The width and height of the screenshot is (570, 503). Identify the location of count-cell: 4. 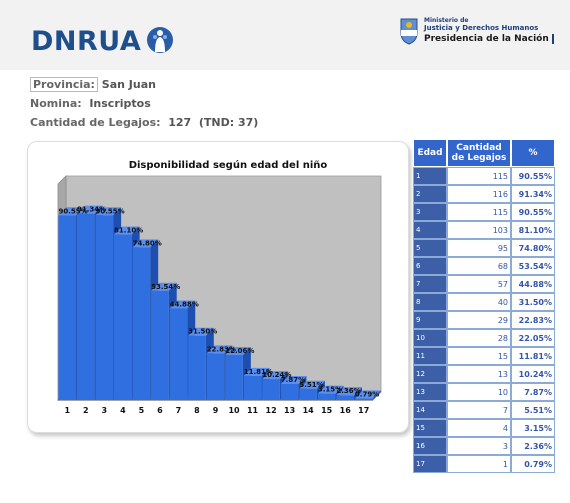
(479, 428).